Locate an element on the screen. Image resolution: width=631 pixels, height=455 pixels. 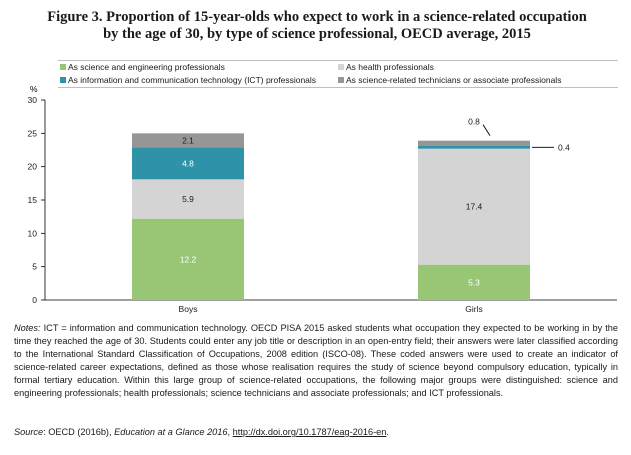
legend-label-health: As health professionals is located at coordinates (390, 67).